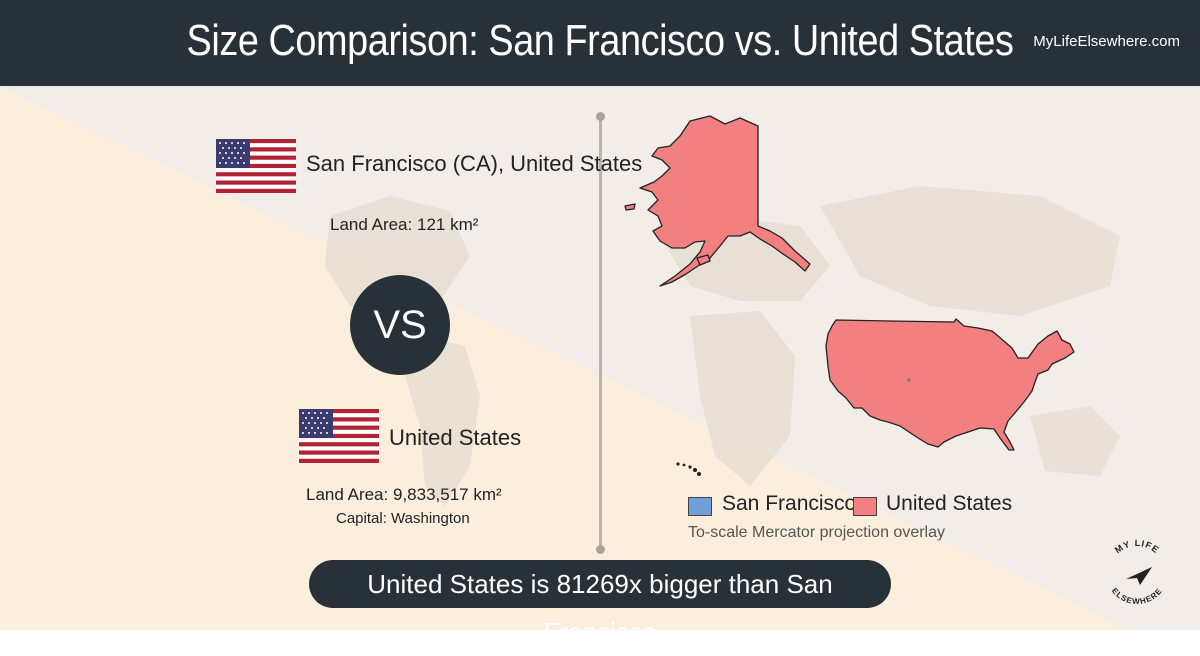 This screenshot has height=656, width=1200. I want to click on contiguous-us-shape, so click(950, 384).